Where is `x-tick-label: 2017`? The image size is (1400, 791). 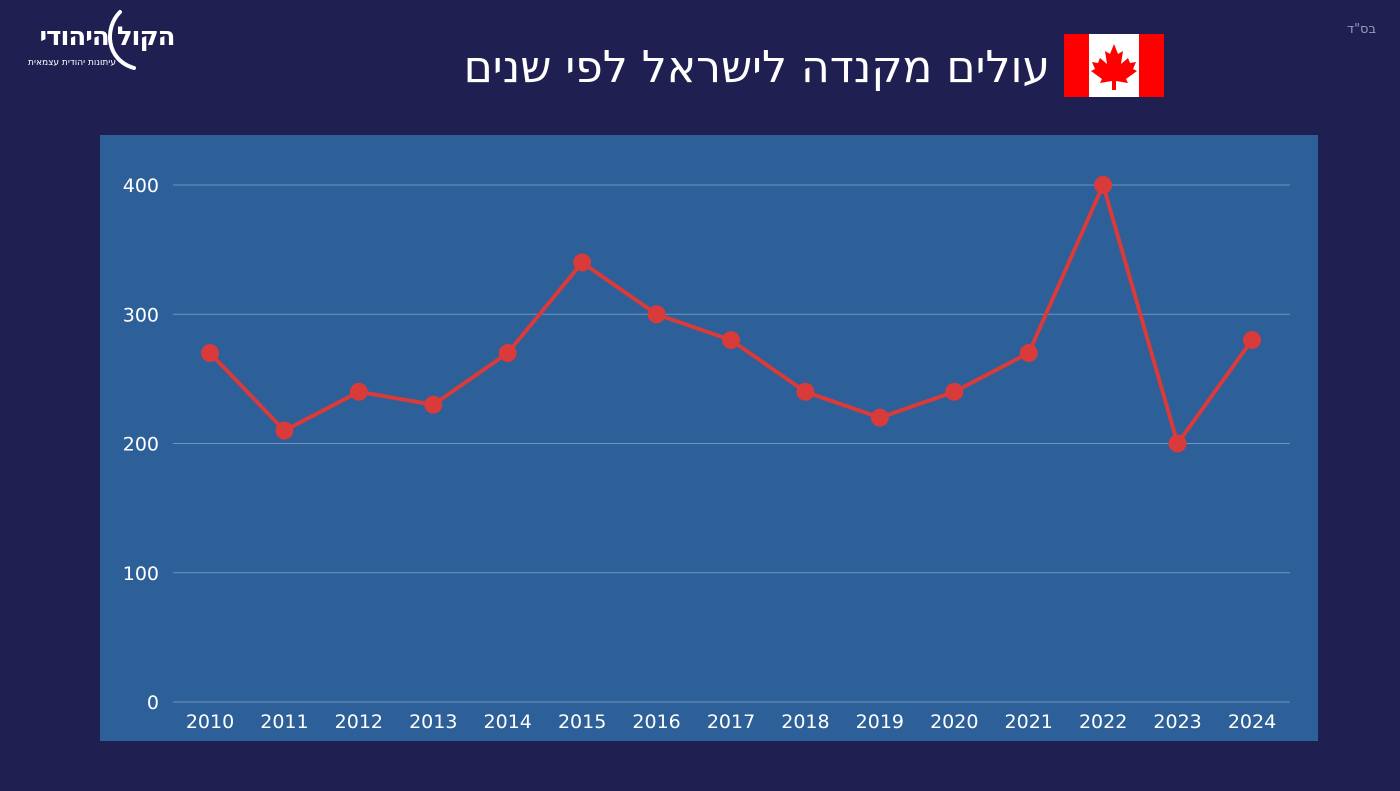
x-tick-label: 2017 is located at coordinates (731, 722).